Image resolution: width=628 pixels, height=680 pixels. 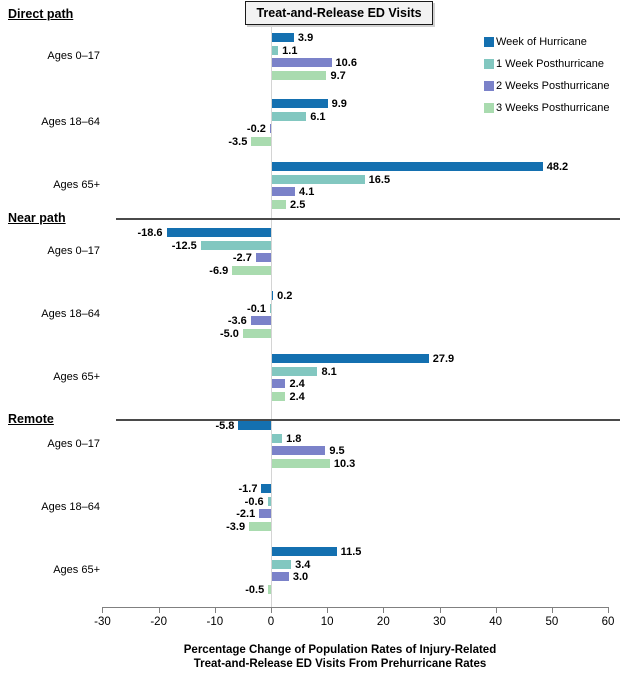 What do you see at coordinates (552, 622) in the screenshot?
I see `x-axis-tick-label: 50` at bounding box center [552, 622].